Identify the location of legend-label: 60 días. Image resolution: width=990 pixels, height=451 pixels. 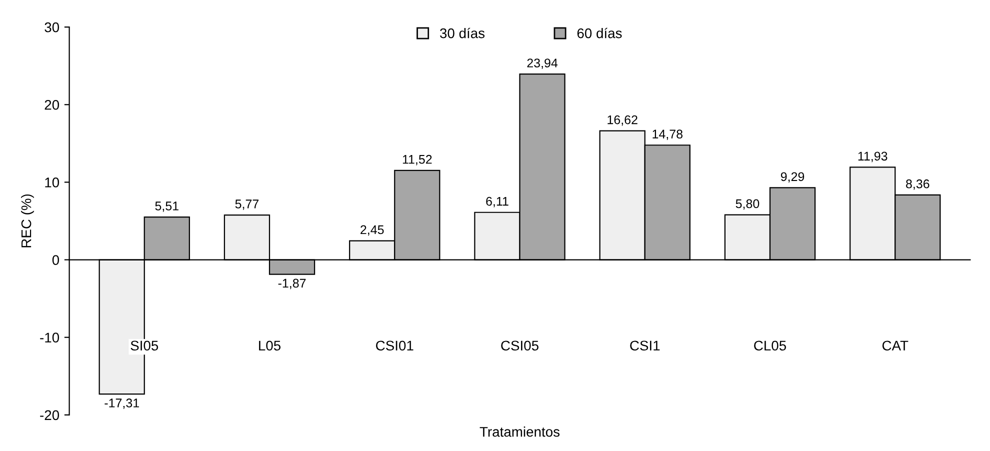
(599, 33).